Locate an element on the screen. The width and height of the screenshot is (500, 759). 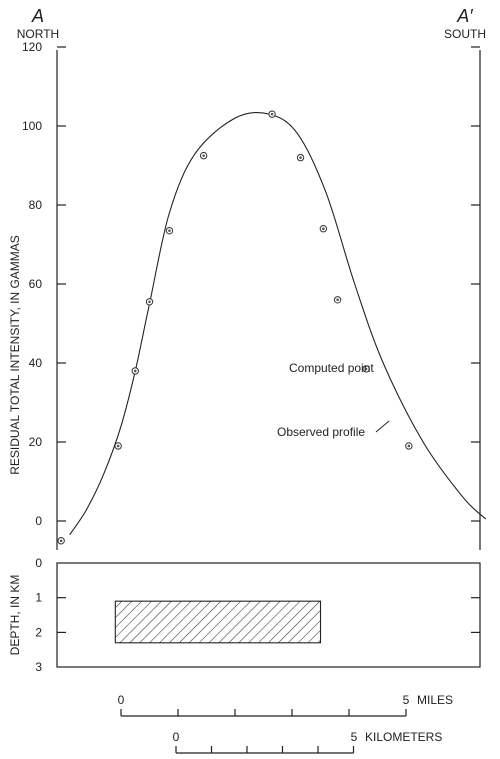
profile-y-axis-label: RESIDUAL TOTAL INTENSITY, IN GAMMAS is located at coordinates (15, 355).